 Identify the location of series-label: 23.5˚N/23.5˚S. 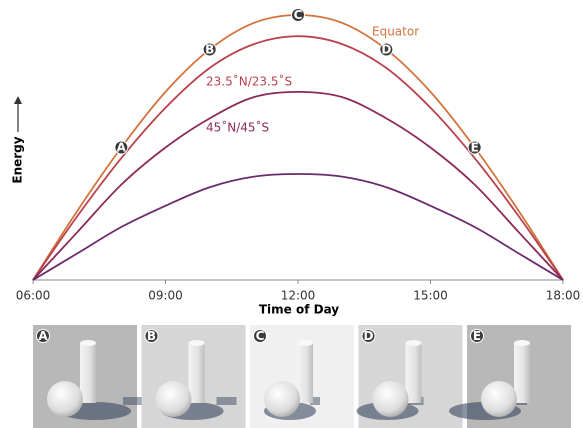
(249, 81).